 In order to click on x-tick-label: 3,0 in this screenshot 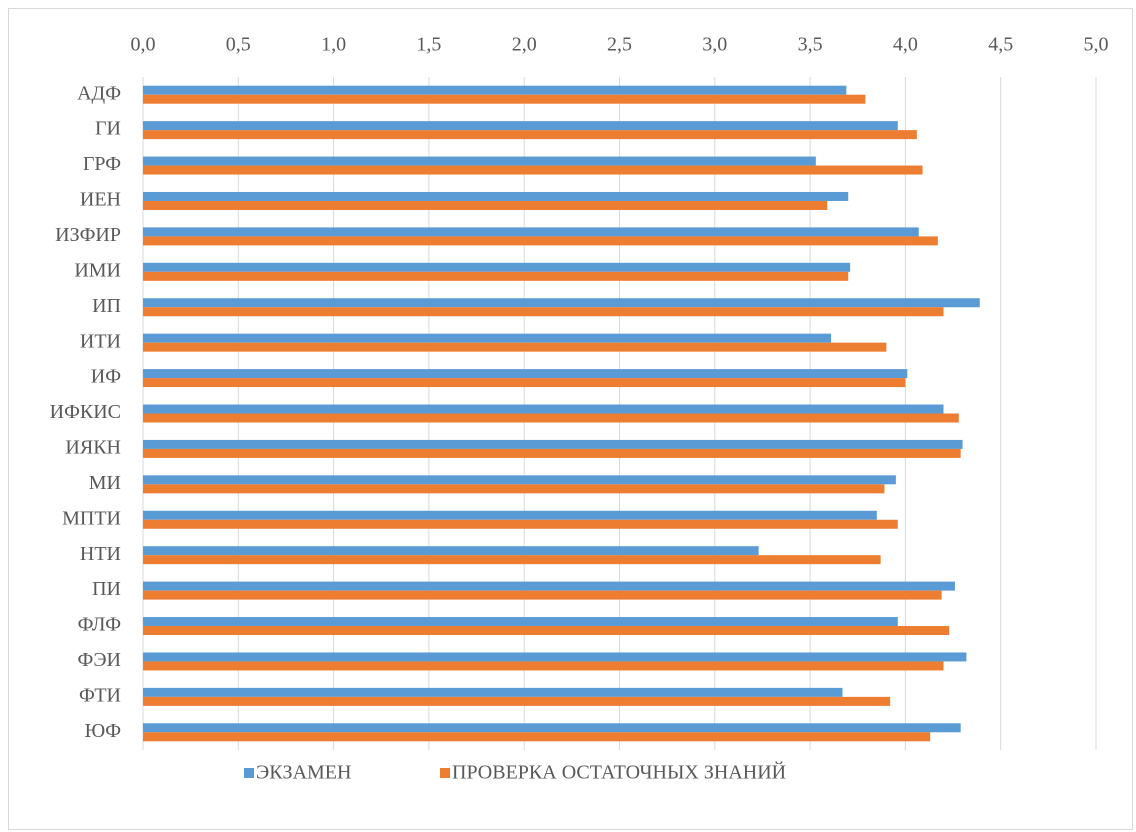, I will do `click(714, 45)`.